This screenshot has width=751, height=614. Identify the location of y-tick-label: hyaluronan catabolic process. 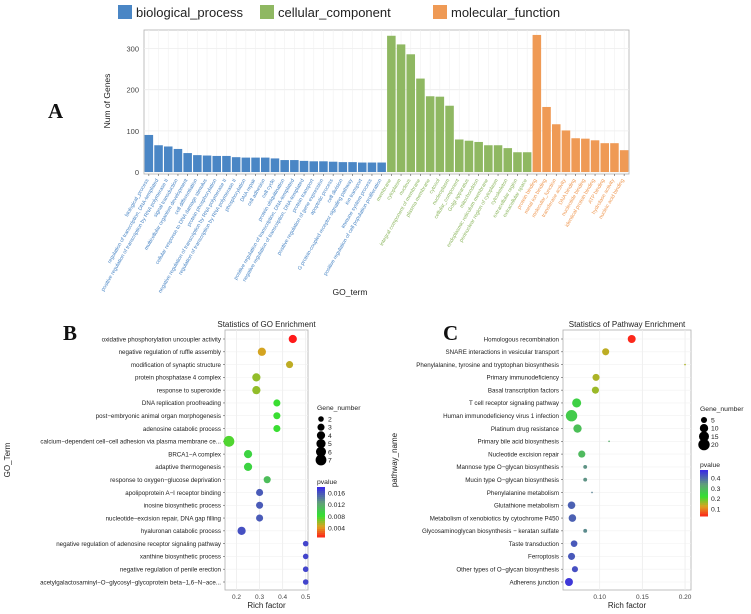
(181, 531).